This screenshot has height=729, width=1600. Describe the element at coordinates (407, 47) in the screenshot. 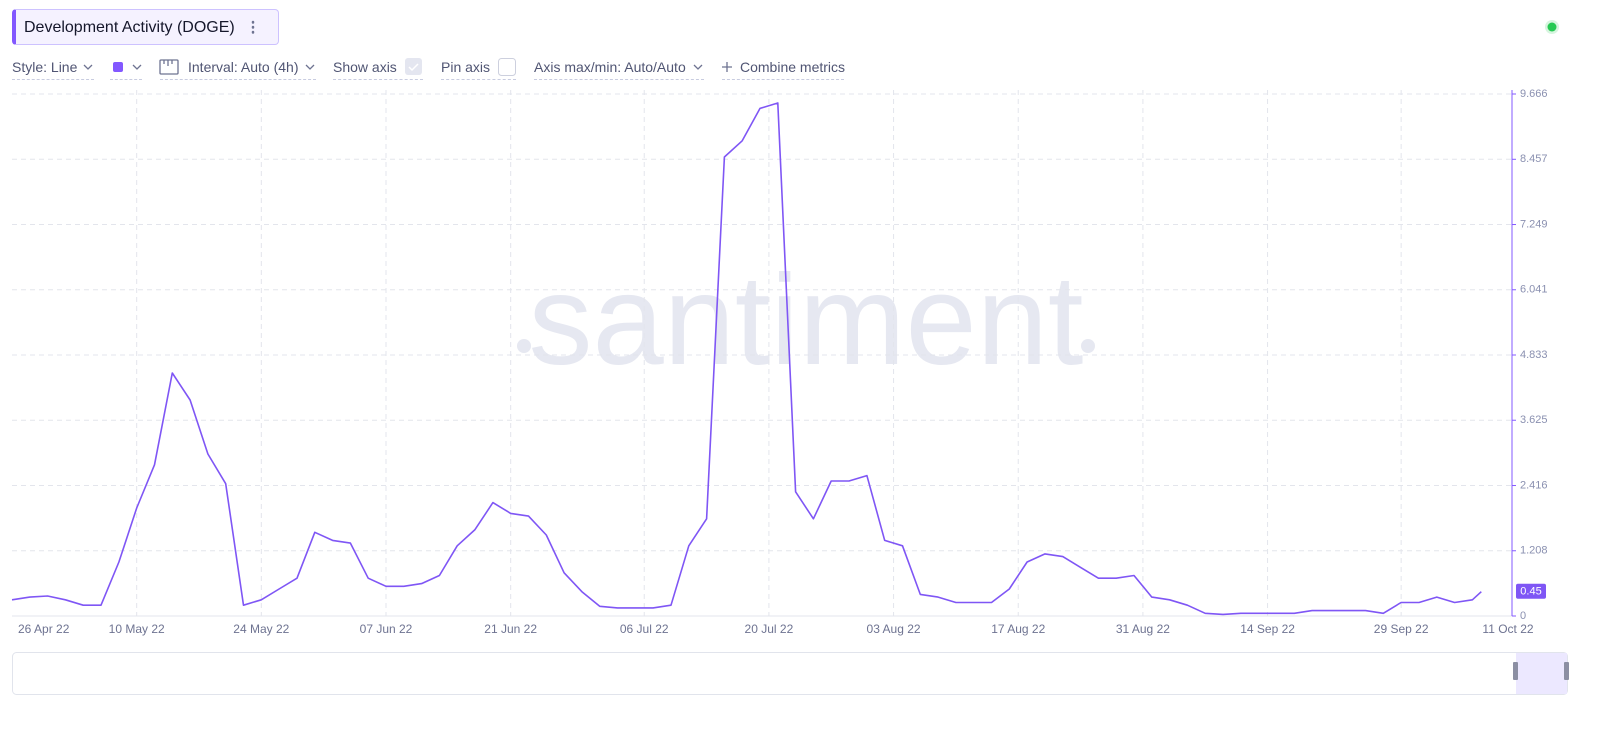

I see `toolbar-icons` at that location.